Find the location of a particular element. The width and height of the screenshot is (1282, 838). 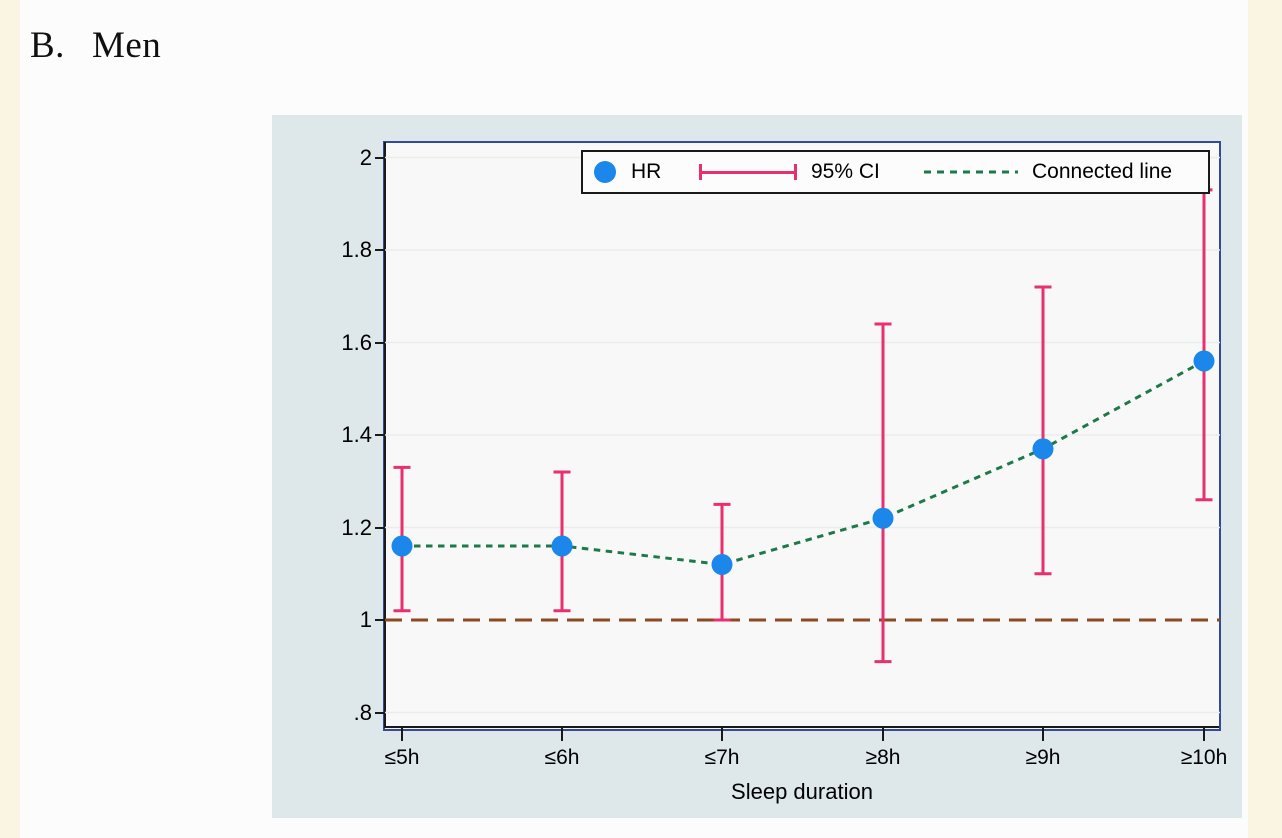

x-axis-title: Sleep duration is located at coordinates (802, 791).